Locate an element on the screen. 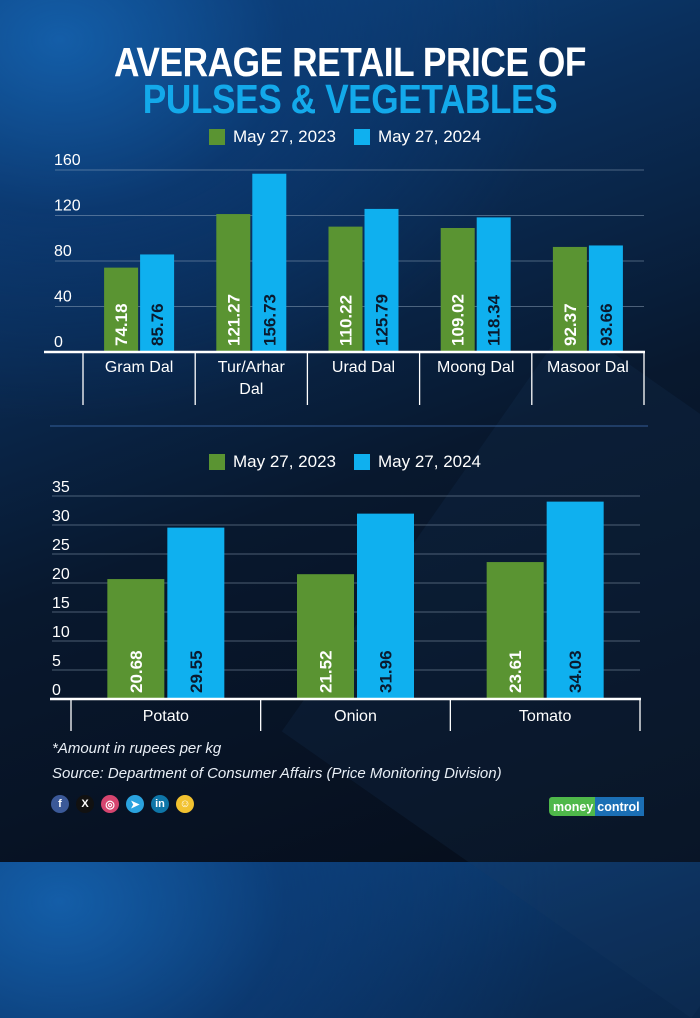 The image size is (700, 1018). logo-part-control: control is located at coordinates (619, 806).